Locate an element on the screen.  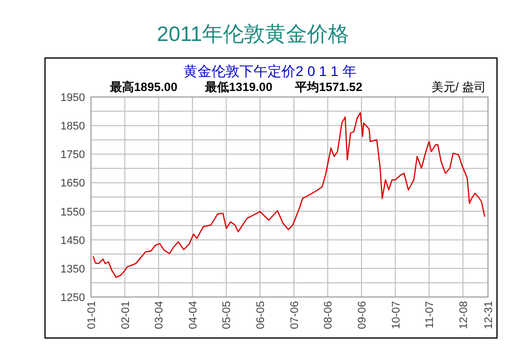
x-tick-label: 01-01 is located at coordinates (92, 315).